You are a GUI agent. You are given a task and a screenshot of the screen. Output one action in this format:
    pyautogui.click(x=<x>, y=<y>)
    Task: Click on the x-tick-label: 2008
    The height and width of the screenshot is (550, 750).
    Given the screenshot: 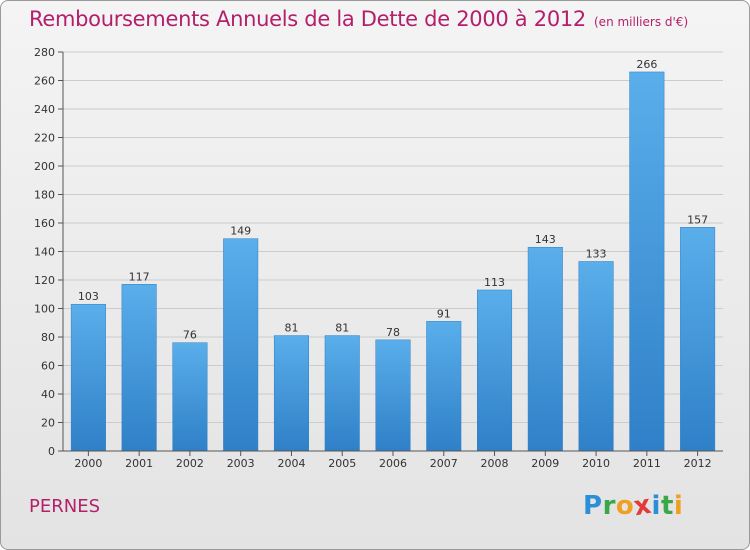 What is the action you would take?
    pyautogui.click(x=495, y=463)
    